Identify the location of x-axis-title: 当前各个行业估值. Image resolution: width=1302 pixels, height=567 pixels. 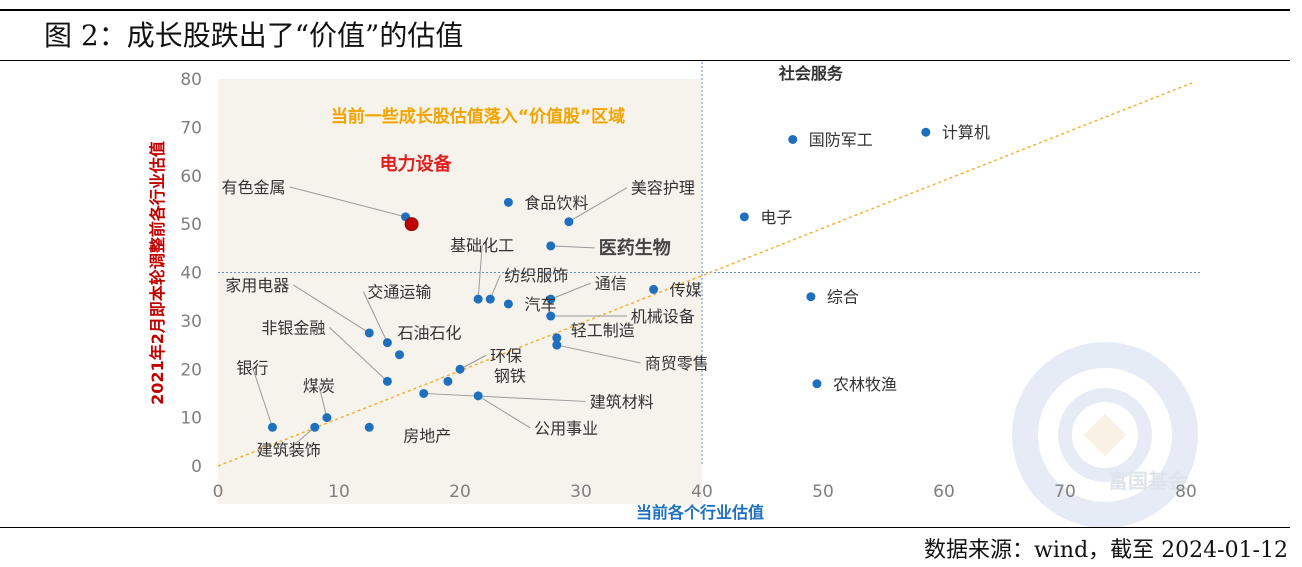
(700, 512).